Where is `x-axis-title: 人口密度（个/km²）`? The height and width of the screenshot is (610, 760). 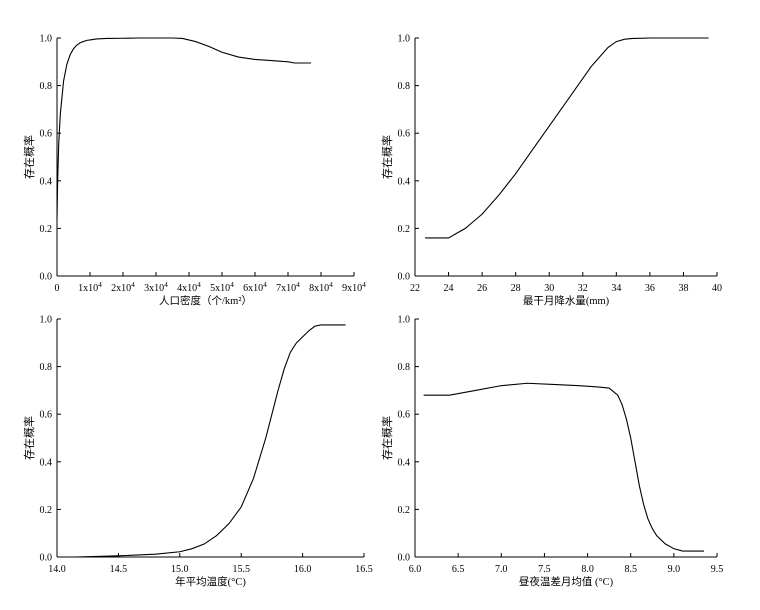
x-axis-title: 人口密度（个/km²） is located at coordinates (205, 300).